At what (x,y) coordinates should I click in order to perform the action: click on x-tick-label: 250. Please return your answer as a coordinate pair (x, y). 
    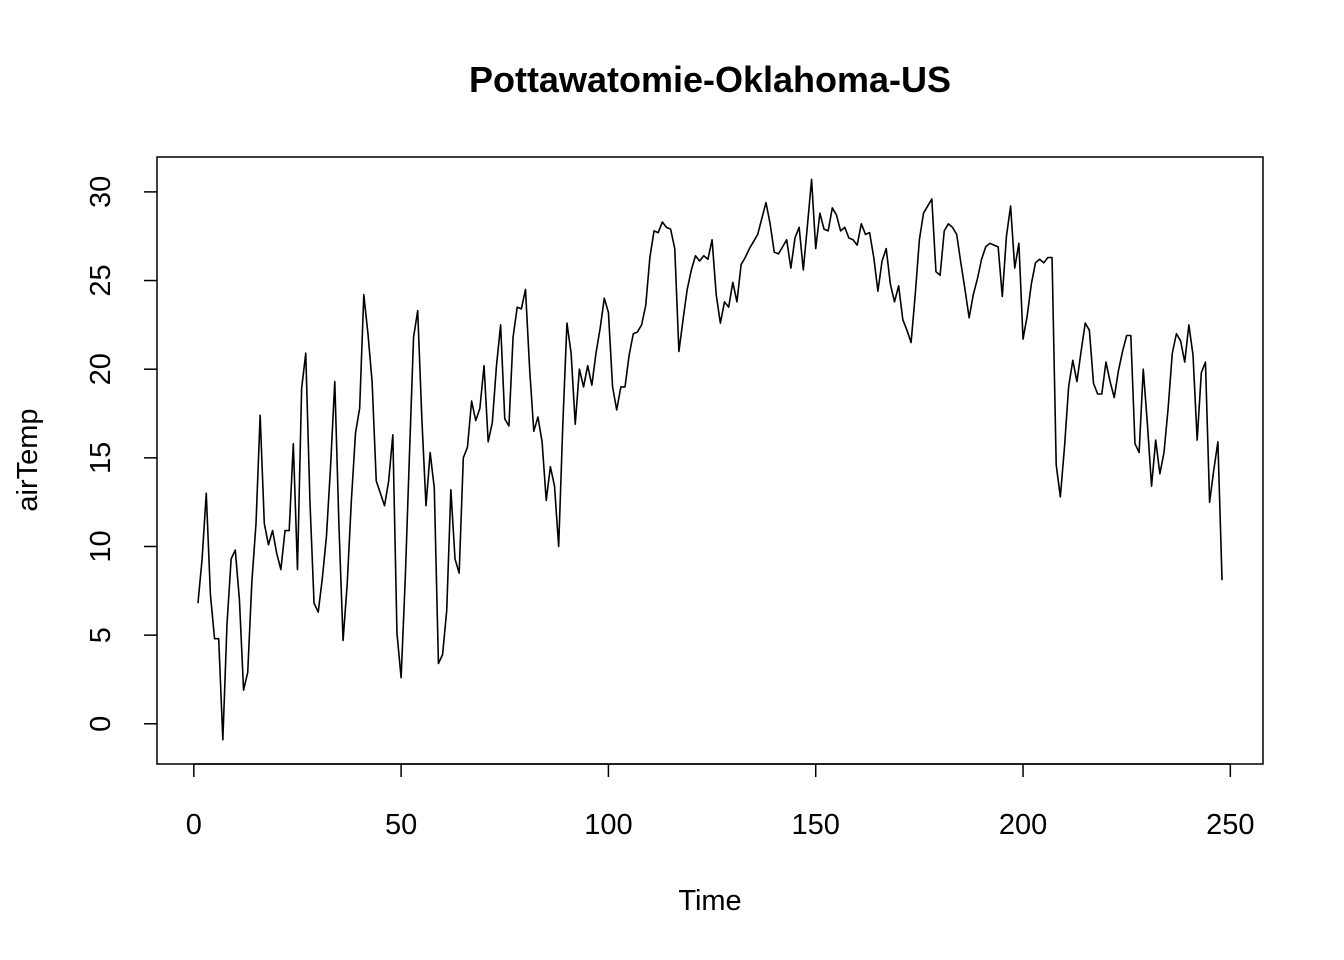
    Looking at the image, I should click on (1230, 825).